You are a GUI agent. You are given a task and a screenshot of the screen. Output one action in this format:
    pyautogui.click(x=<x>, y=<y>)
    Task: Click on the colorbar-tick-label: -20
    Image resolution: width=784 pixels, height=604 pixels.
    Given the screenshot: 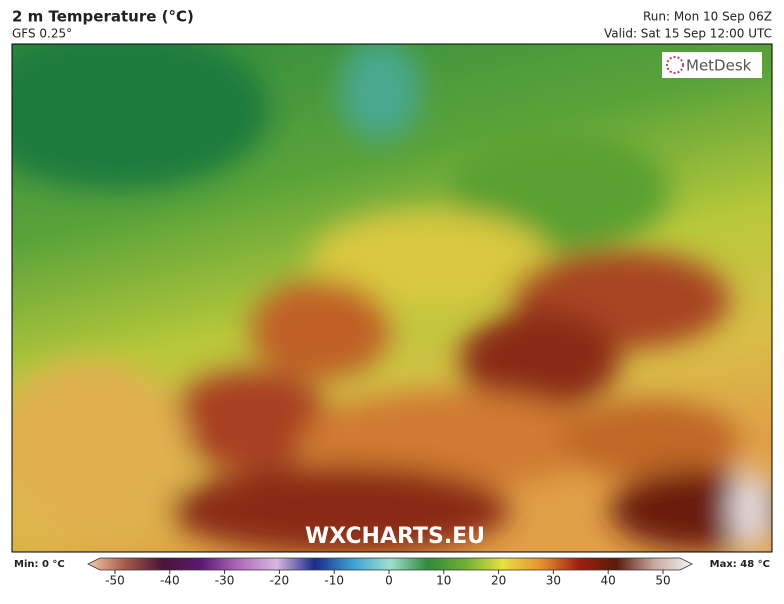 What is the action you would take?
    pyautogui.click(x=280, y=581)
    